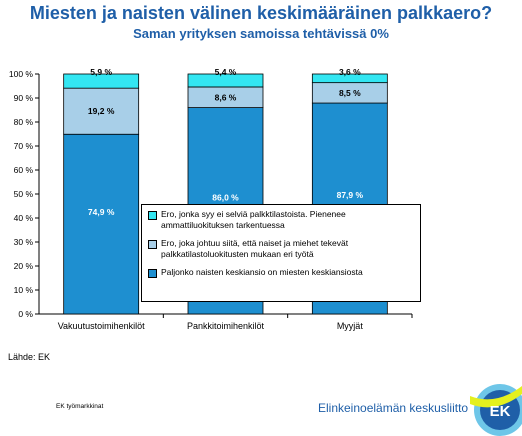 The height and width of the screenshot is (436, 522). What do you see at coordinates (25, 314) in the screenshot?
I see `y-tick-label: 0 %` at bounding box center [25, 314].